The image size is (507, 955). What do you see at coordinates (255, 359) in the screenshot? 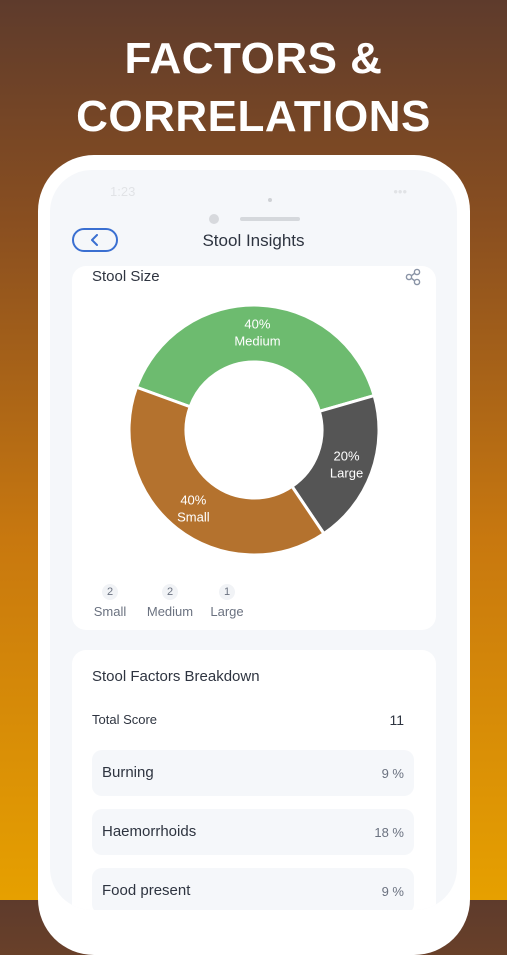
I see `donut-slice-medium` at bounding box center [255, 359].